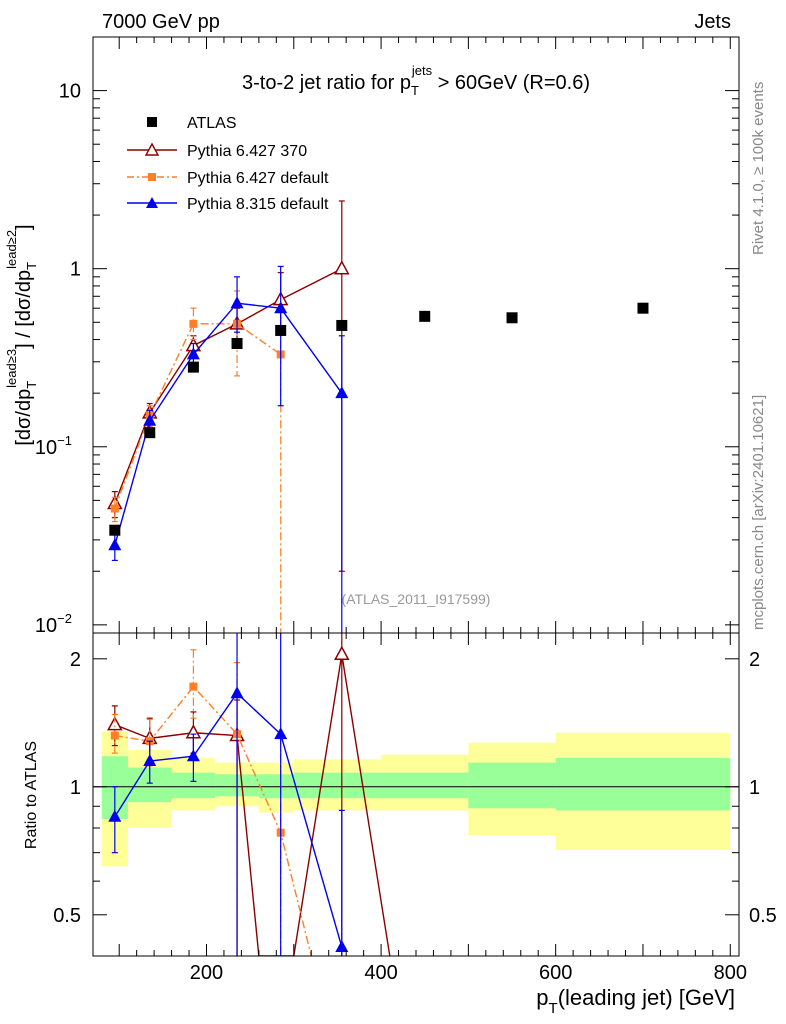 Image resolution: width=786 pixels, height=1024 pixels. I want to click on side-note-top: Rivet 4.1.0, ≥ 100k events, so click(758, 168).